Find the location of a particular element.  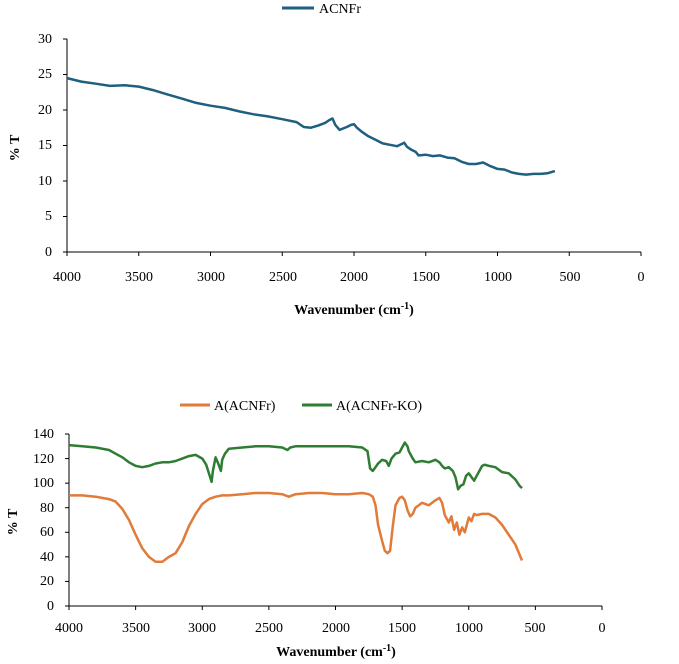

ytick-15: 15 is located at coordinates (45, 145).